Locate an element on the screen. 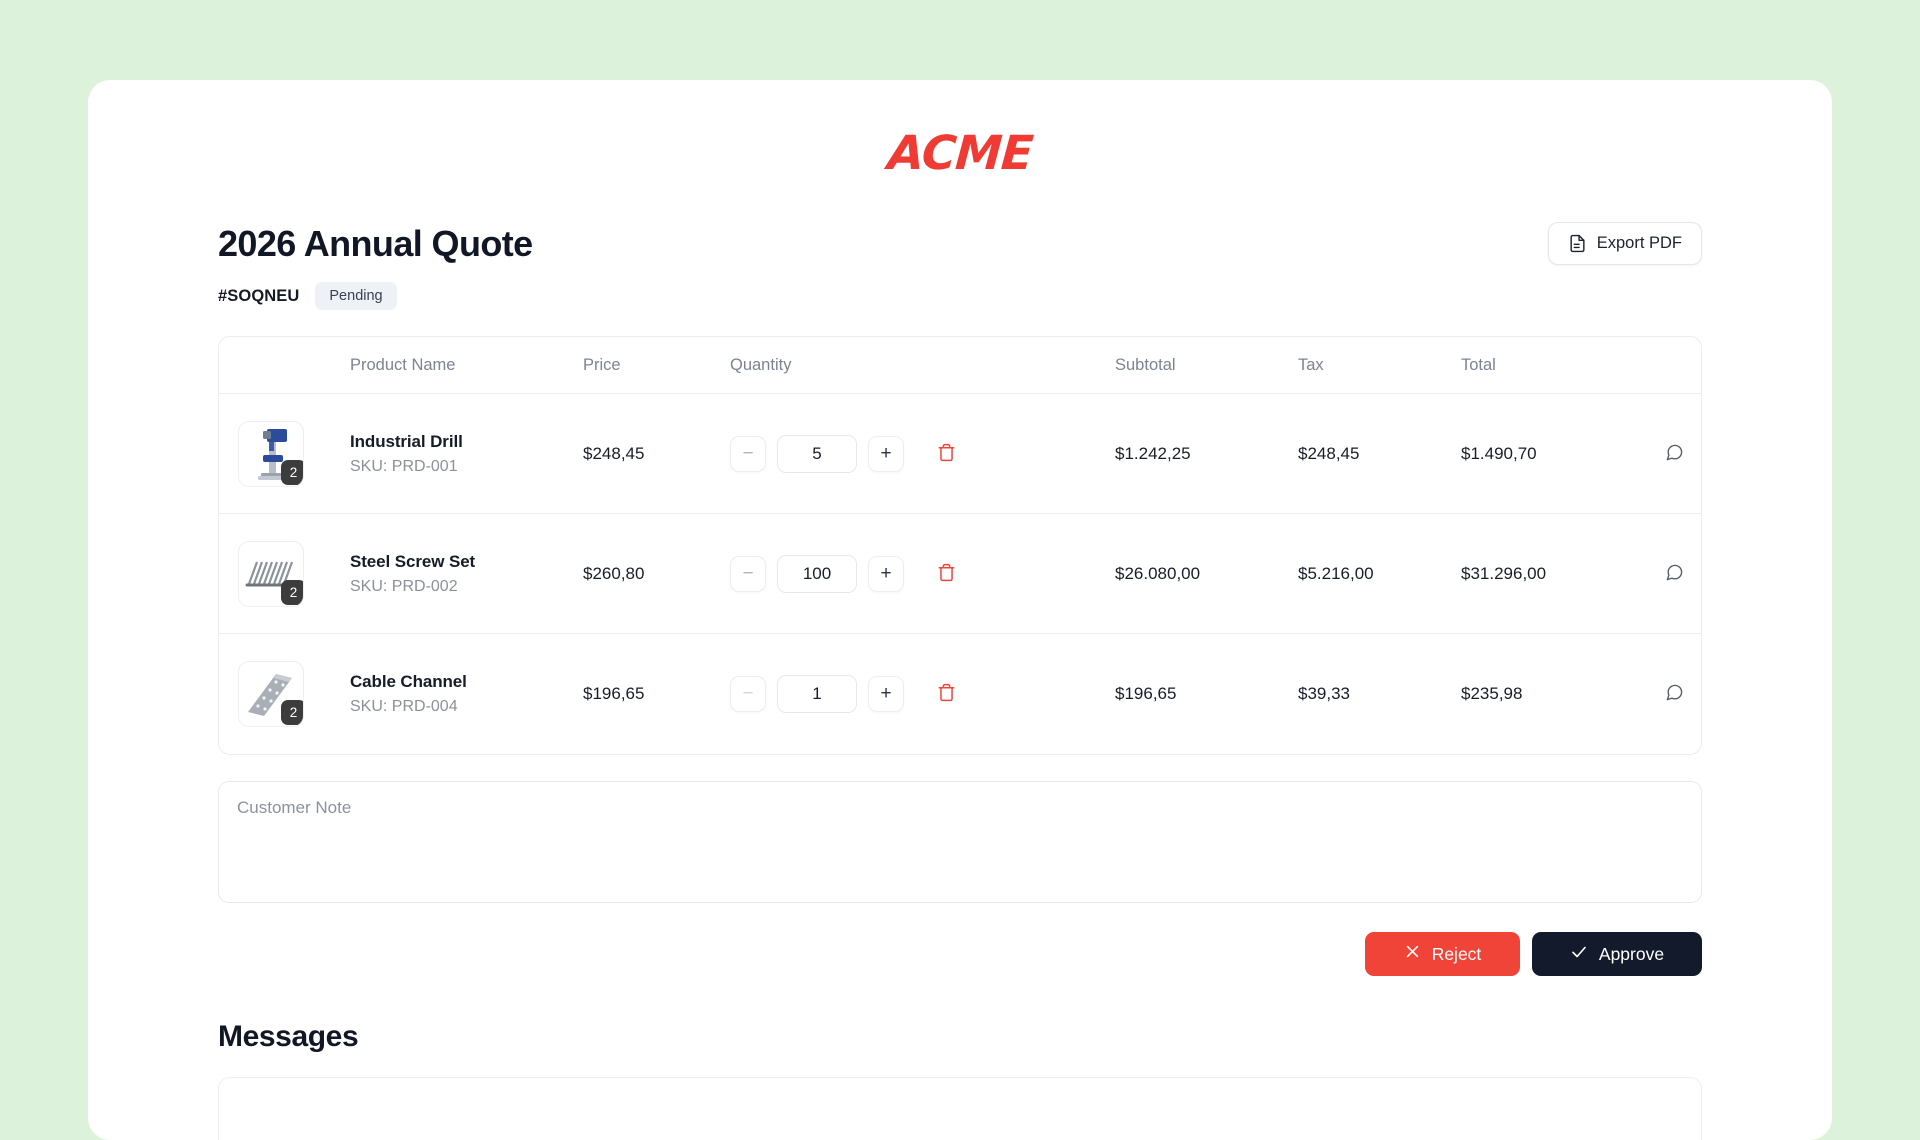 This screenshot has width=1920, height=1140. row-tax: $39,33 is located at coordinates (1324, 693).